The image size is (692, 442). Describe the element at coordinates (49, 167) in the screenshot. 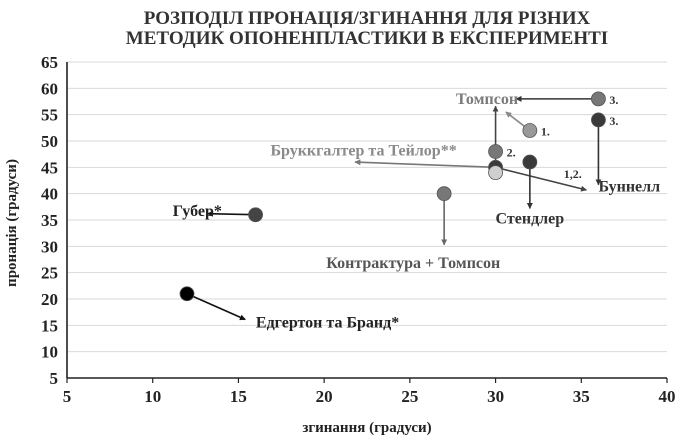

I see `y-tick-label: 45` at that location.